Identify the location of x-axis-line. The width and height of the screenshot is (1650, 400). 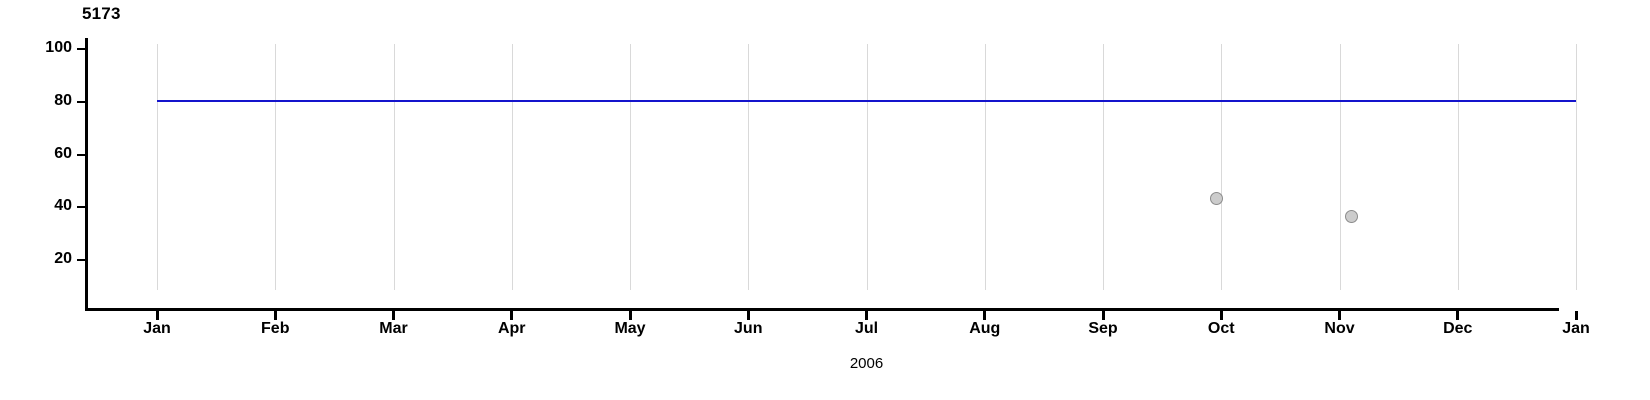
(822, 309).